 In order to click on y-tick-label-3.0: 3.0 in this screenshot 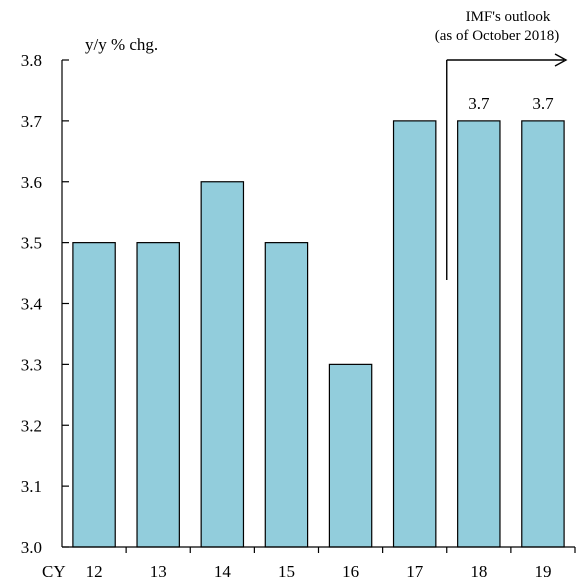, I will do `click(31, 547)`.